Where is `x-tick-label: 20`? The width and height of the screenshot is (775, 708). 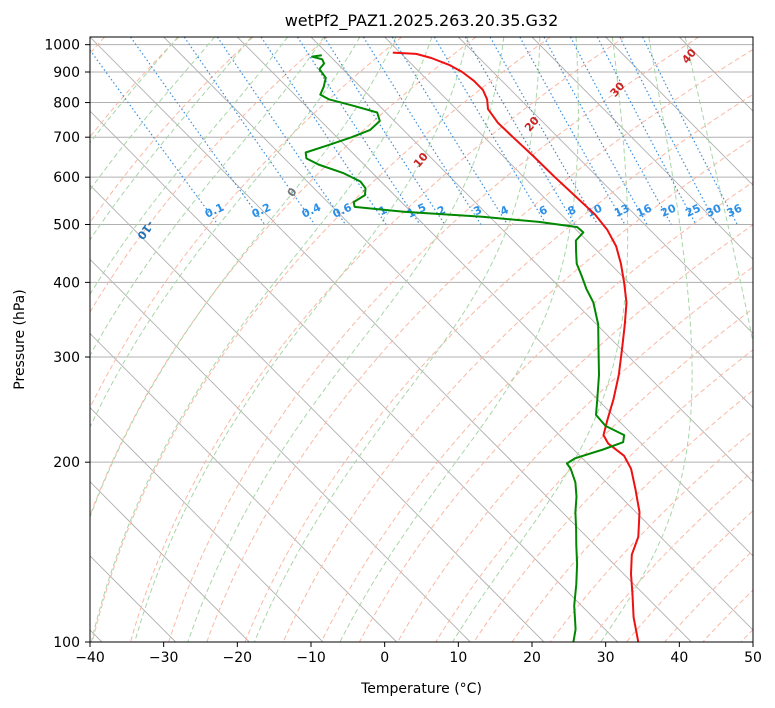
x-tick-label: 20 is located at coordinates (532, 658).